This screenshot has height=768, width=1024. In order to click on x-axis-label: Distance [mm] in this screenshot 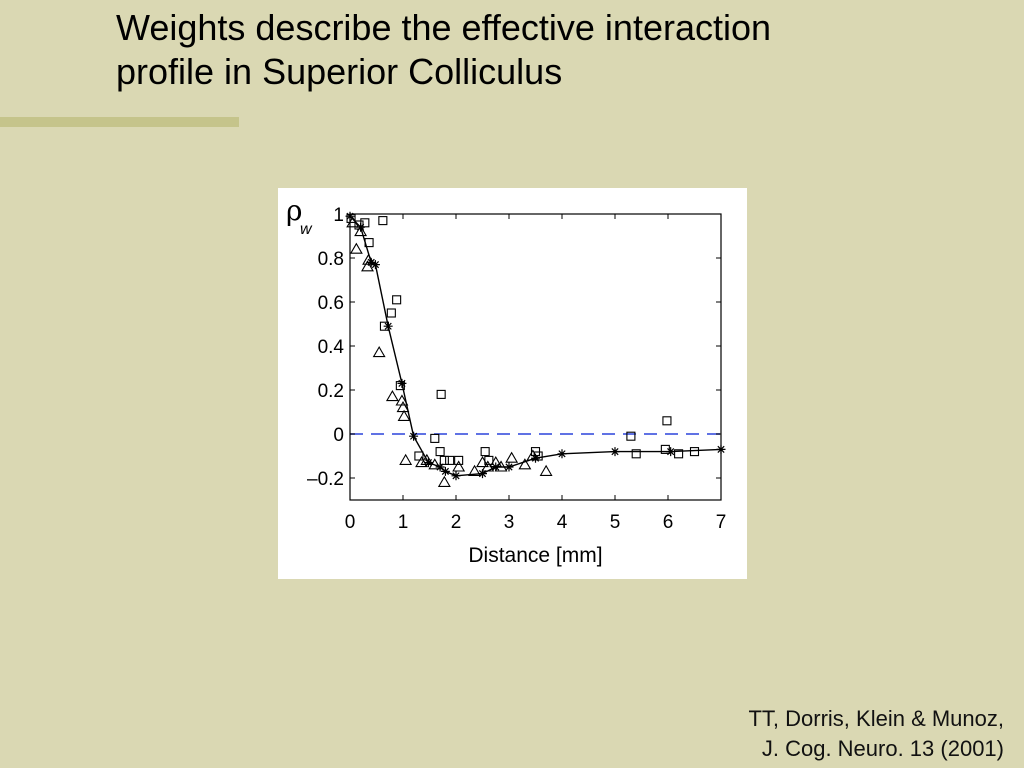, I will do `click(535, 555)`.